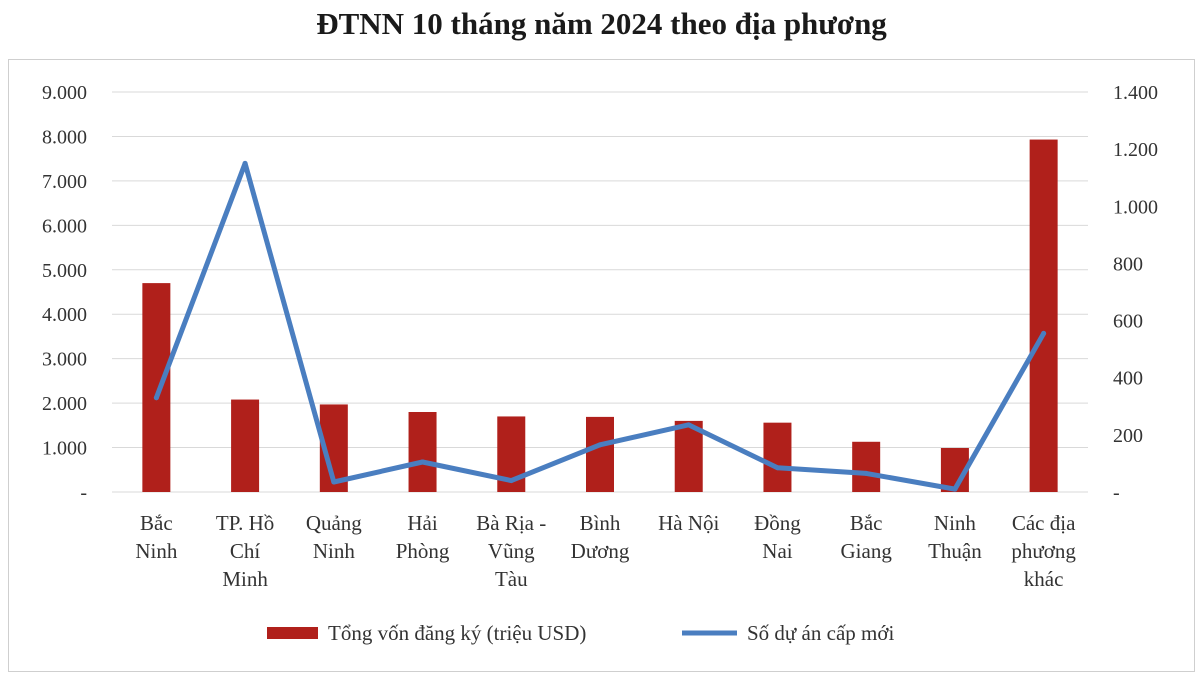 This screenshot has height=679, width=1203. Describe the element at coordinates (1043, 551) in the screenshot. I see `category-label: Các địa phương khác` at that location.